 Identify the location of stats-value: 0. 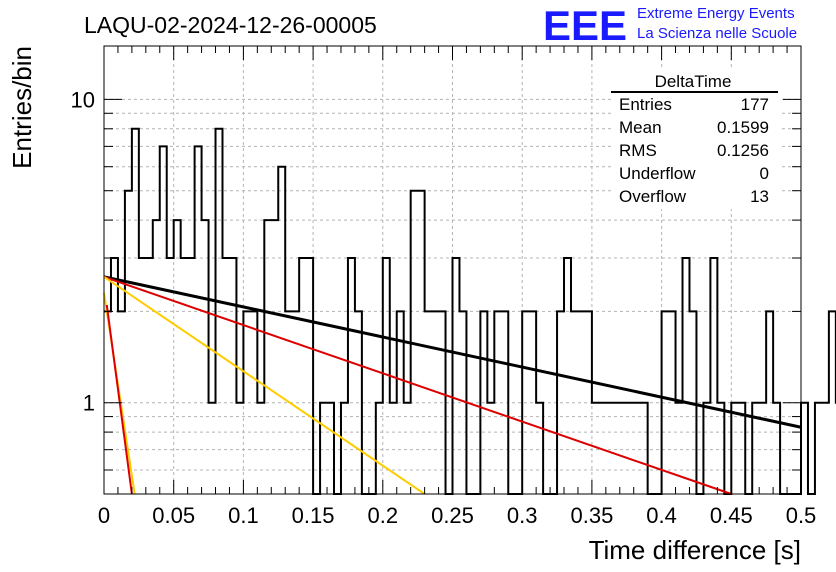
(764, 173).